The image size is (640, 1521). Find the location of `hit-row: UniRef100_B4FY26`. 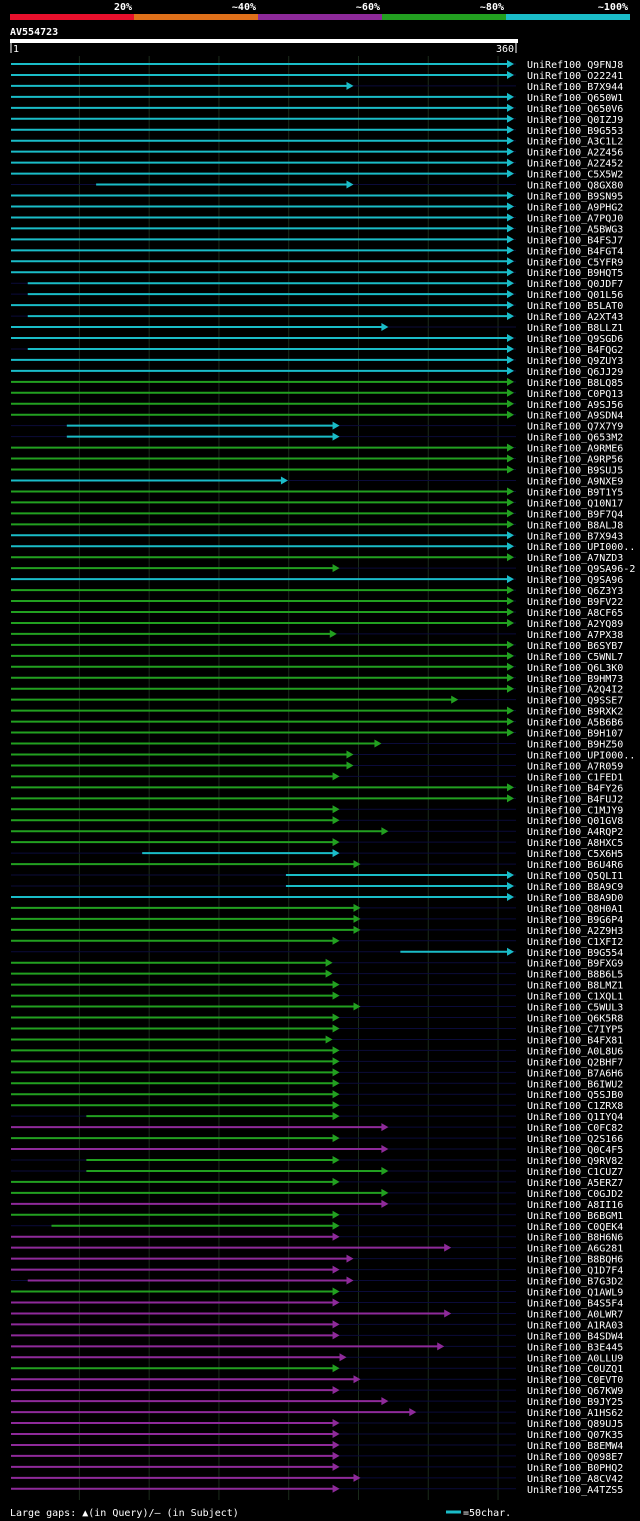

hit-row: UniRef100_B4FY26 is located at coordinates (317, 788).